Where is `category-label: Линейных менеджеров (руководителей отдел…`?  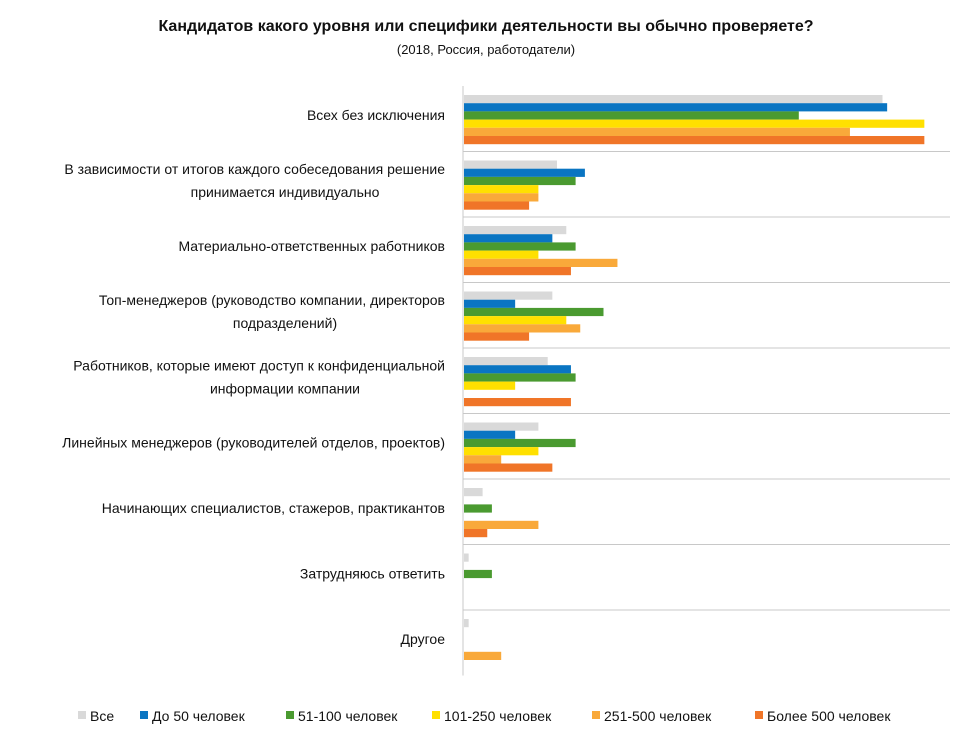 category-label: Линейных менеджеров (руководителей отдел… is located at coordinates (253, 443).